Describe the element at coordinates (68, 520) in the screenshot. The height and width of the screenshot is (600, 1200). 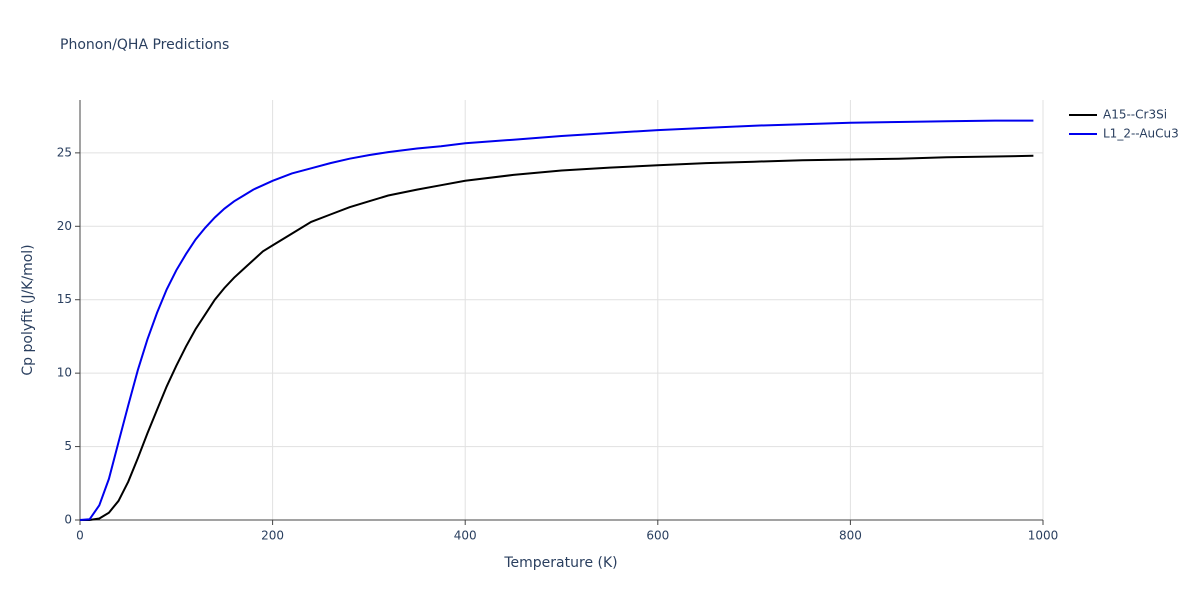
I see `y-tick-label: 0` at that location.